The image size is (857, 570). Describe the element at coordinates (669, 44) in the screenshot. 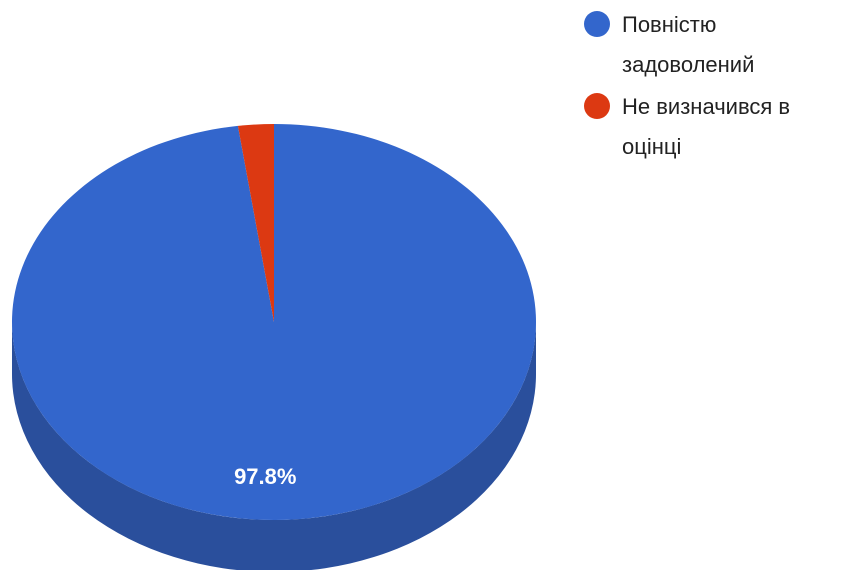

I see `legend-item-повністю-задоволений: Повністю задоволений` at that location.